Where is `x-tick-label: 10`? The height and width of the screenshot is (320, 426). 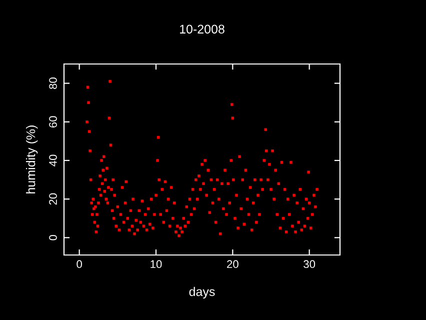 x-tick-label: 10 is located at coordinates (156, 264).